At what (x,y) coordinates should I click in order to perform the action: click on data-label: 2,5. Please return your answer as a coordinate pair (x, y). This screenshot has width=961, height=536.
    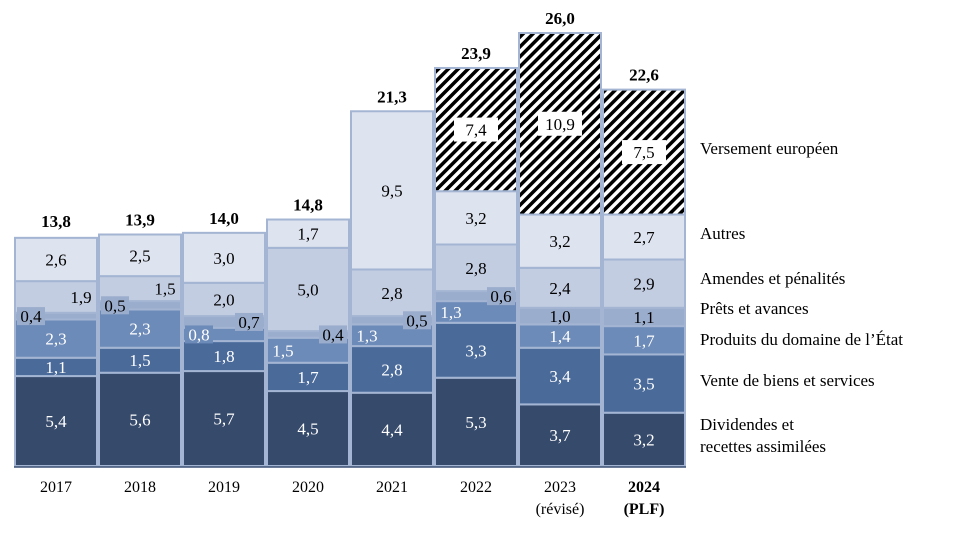
    Looking at the image, I should click on (139, 255).